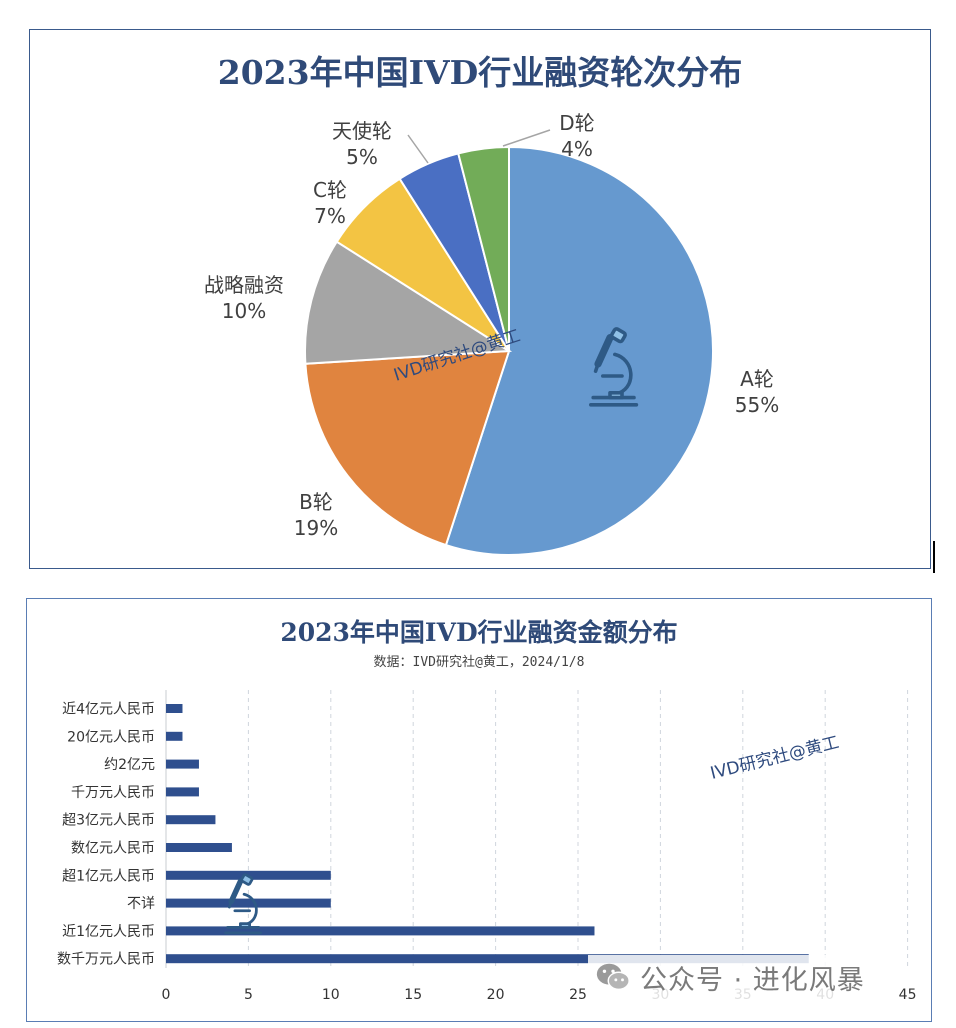  I want to click on x-tick-label: 0, so click(166, 995).